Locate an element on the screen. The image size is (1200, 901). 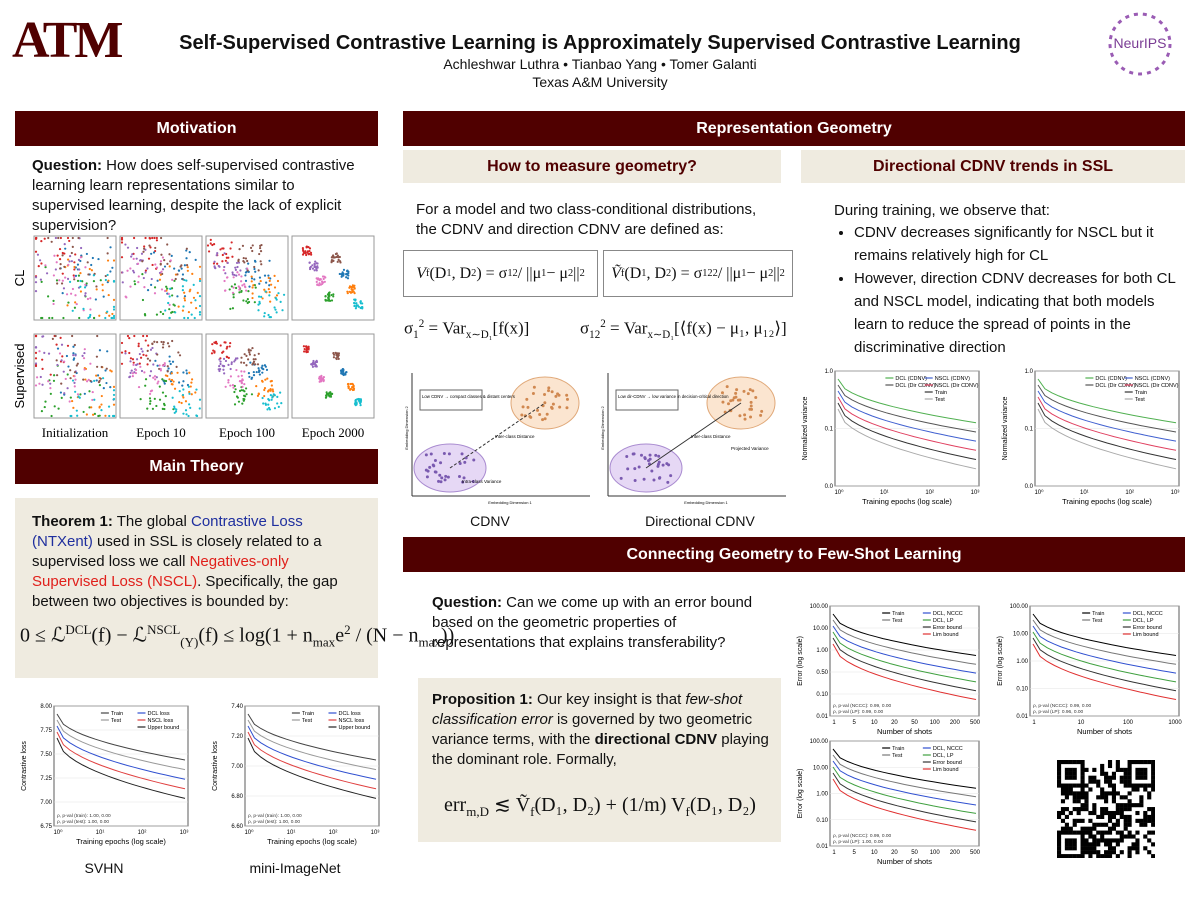
curve is located at coordinates (1107, 416).